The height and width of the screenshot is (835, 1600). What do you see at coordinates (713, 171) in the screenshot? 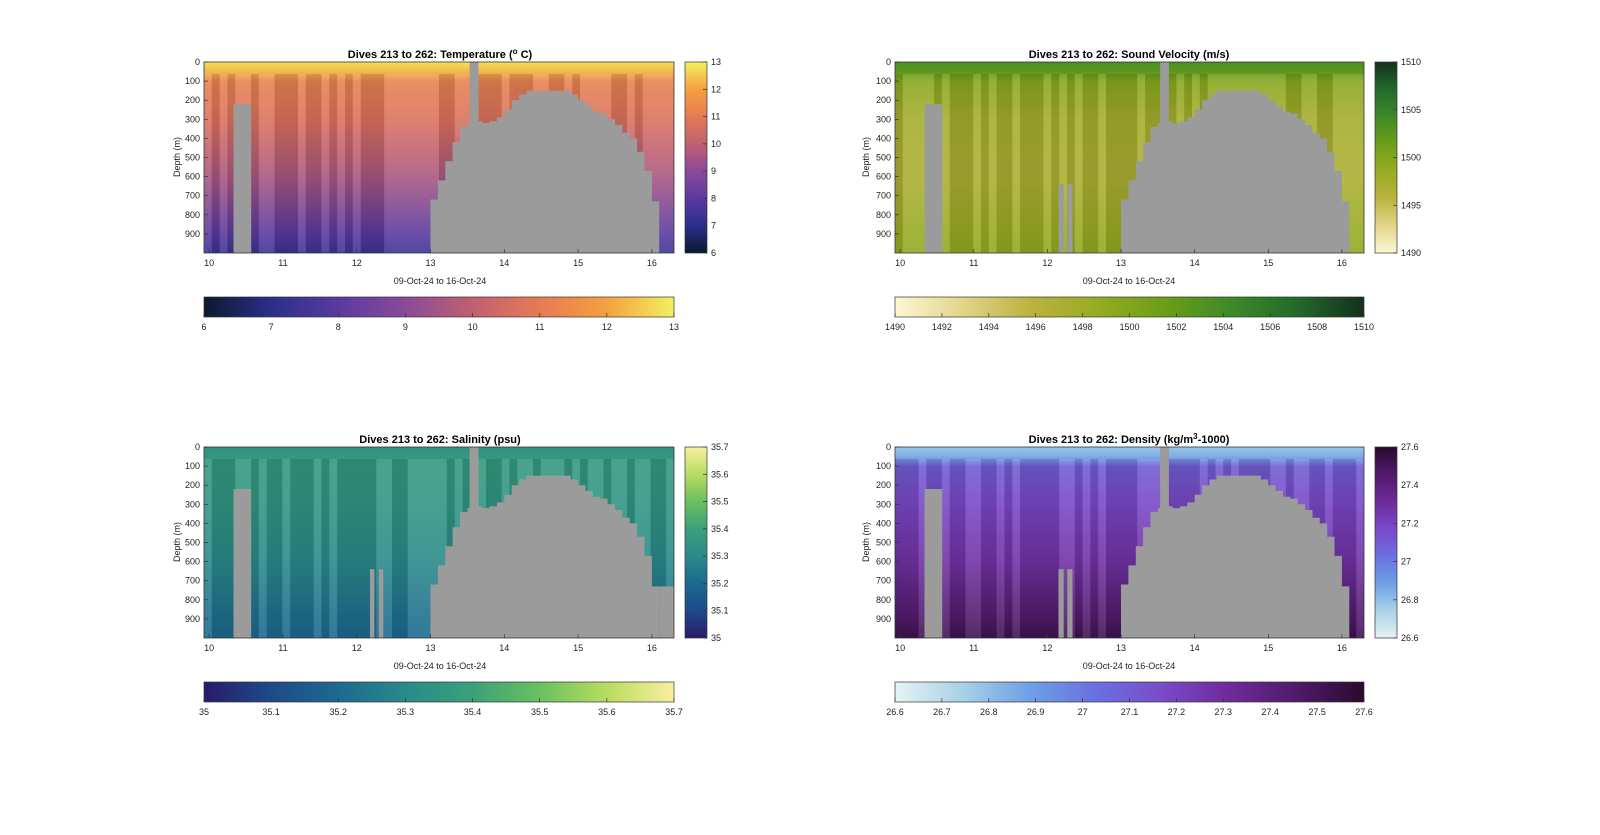
I see `temperature-colorbar-tick-label: 9` at bounding box center [713, 171].